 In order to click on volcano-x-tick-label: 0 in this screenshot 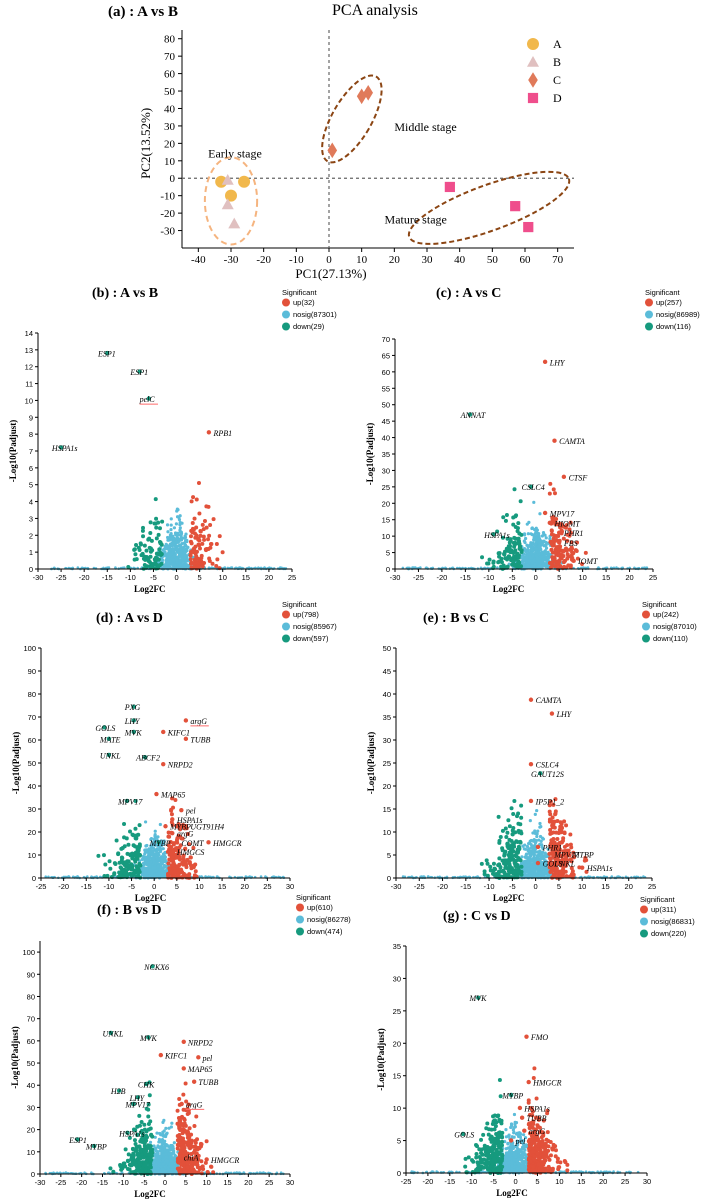, I will do `click(154, 886)`.